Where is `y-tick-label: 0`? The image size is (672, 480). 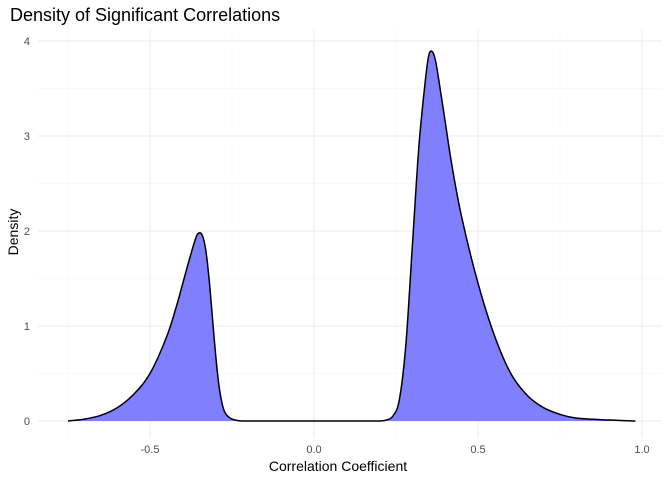 y-tick-label: 0 is located at coordinates (27, 422).